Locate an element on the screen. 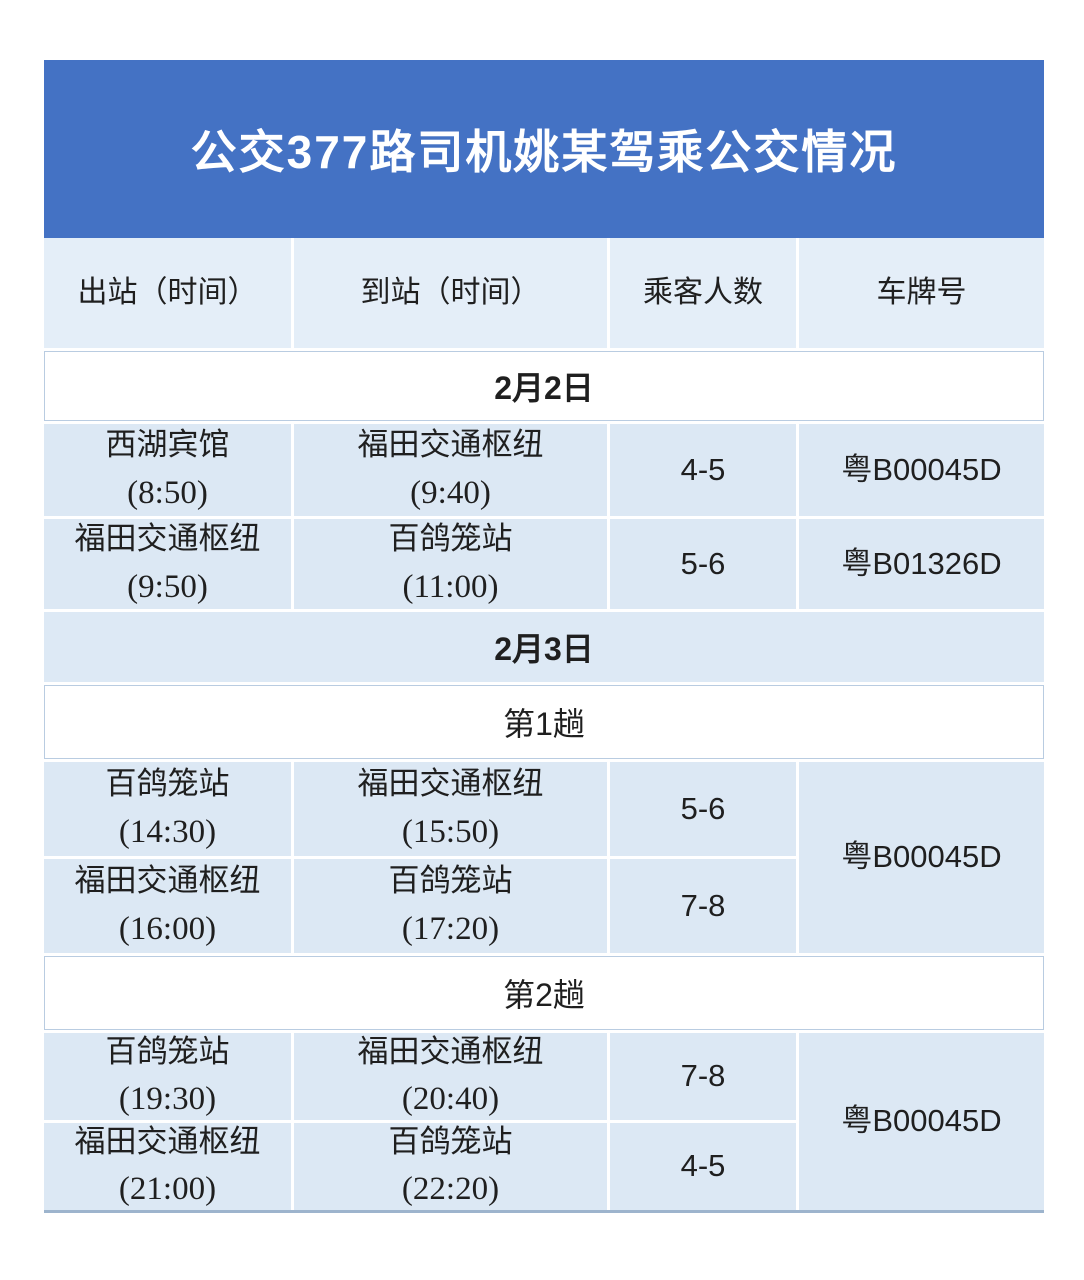  arrive-time: (22:20) is located at coordinates (450, 1189).